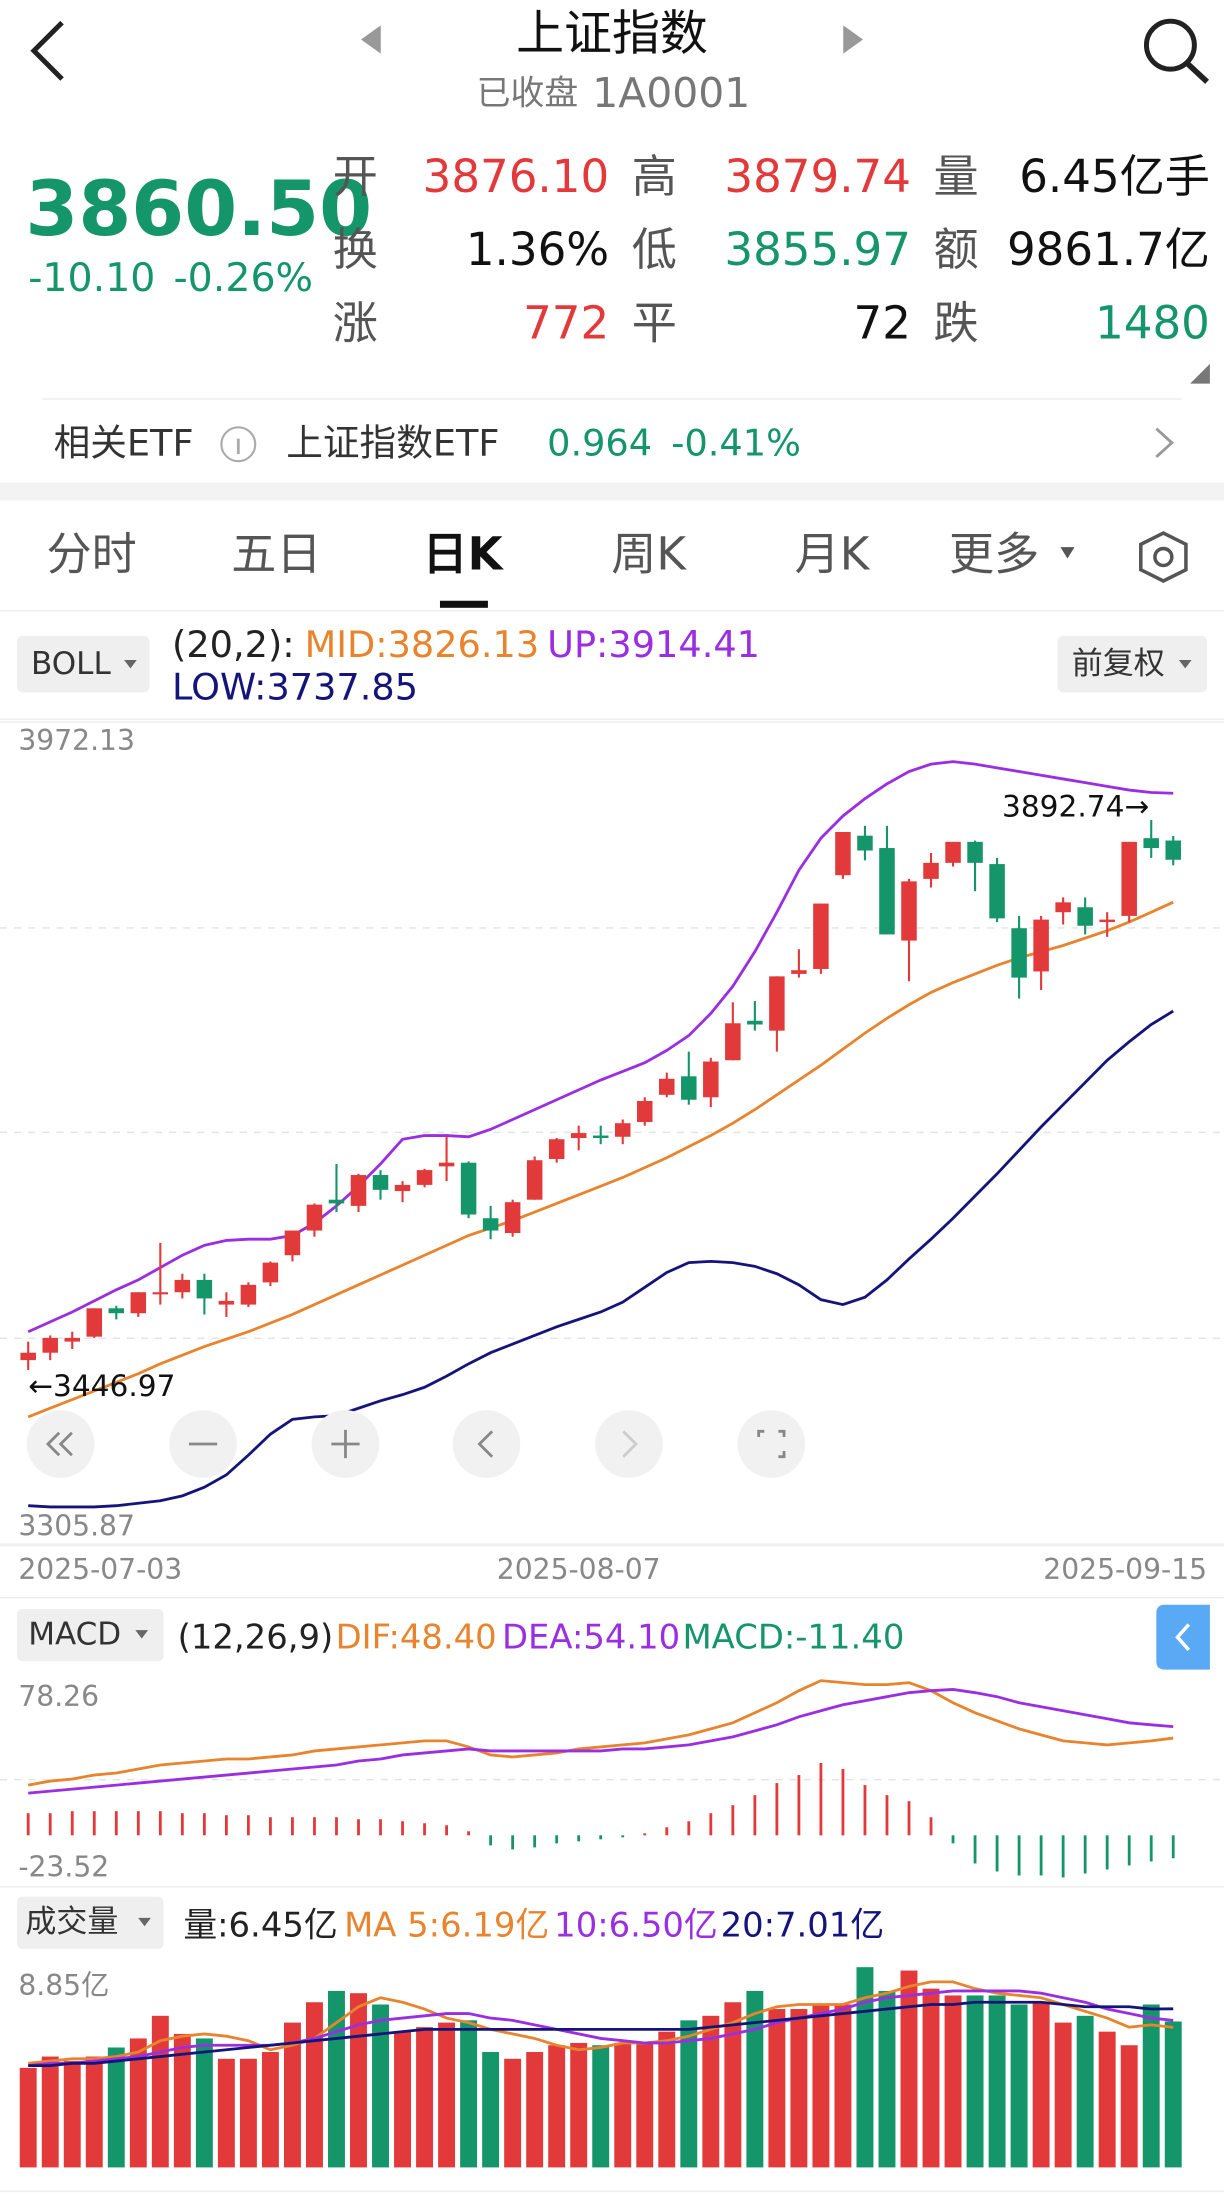 The height and width of the screenshot is (2212, 1224). I want to click on tab: 五日, so click(276, 554).